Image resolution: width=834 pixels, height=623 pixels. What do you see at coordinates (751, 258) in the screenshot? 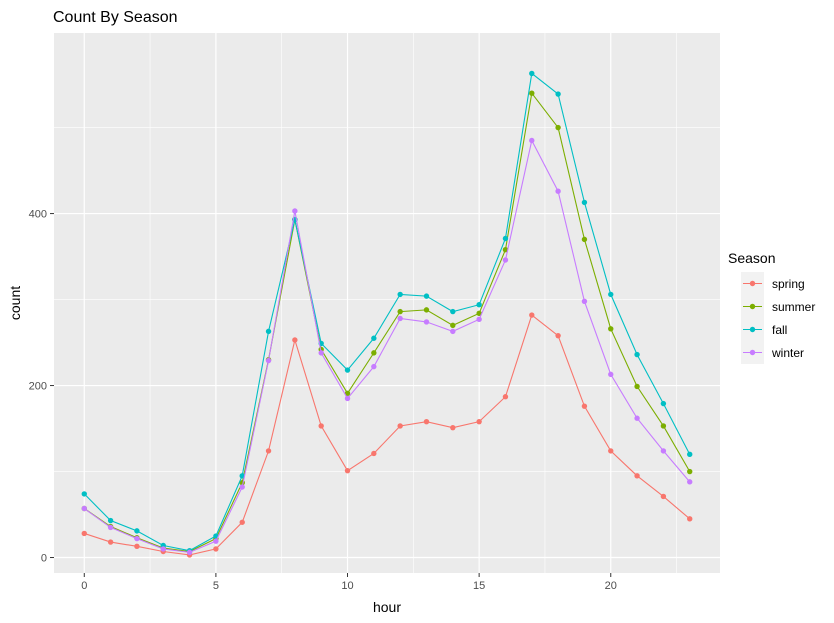
I see `legend-title: Season` at bounding box center [751, 258].